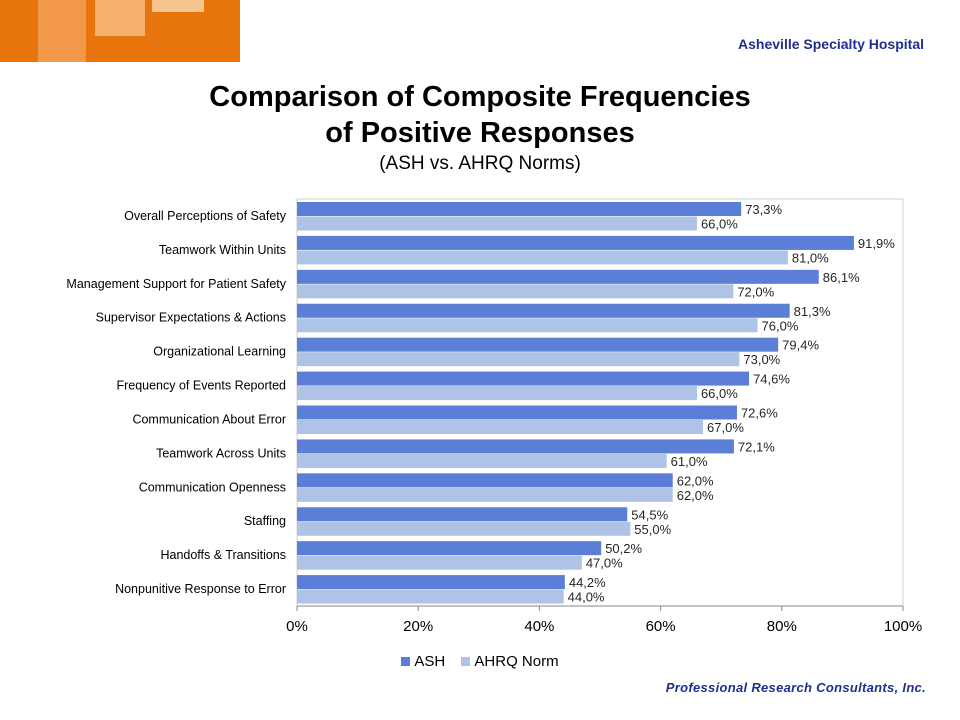 This screenshot has height=720, width=960. What do you see at coordinates (761, 359) in the screenshot?
I see `data-label: 73,0%` at bounding box center [761, 359].